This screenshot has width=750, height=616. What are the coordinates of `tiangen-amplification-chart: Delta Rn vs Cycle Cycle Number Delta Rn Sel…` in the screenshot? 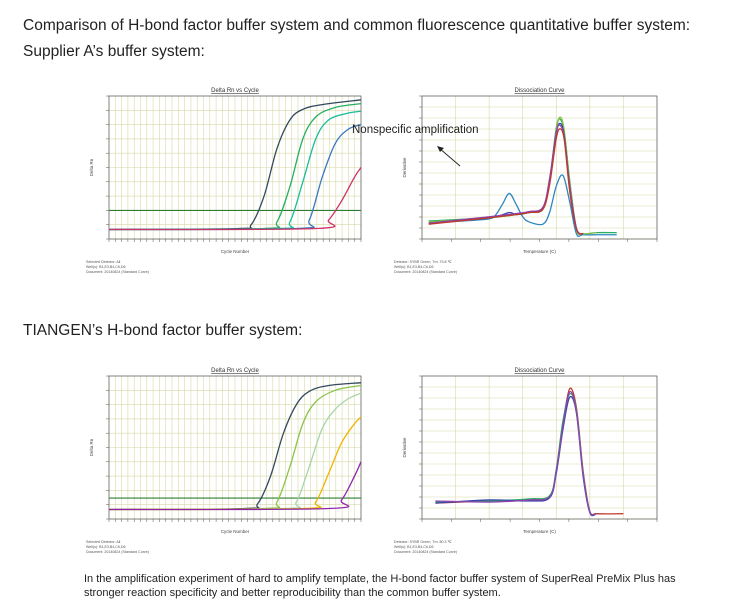 It's located at (224, 461).